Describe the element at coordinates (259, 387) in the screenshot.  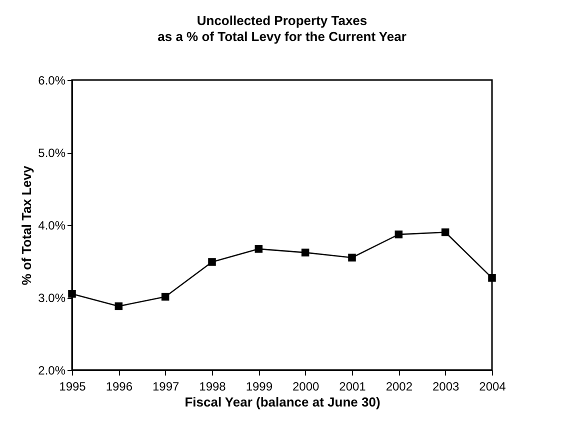
I see `x-tick-label: 1999` at that location.